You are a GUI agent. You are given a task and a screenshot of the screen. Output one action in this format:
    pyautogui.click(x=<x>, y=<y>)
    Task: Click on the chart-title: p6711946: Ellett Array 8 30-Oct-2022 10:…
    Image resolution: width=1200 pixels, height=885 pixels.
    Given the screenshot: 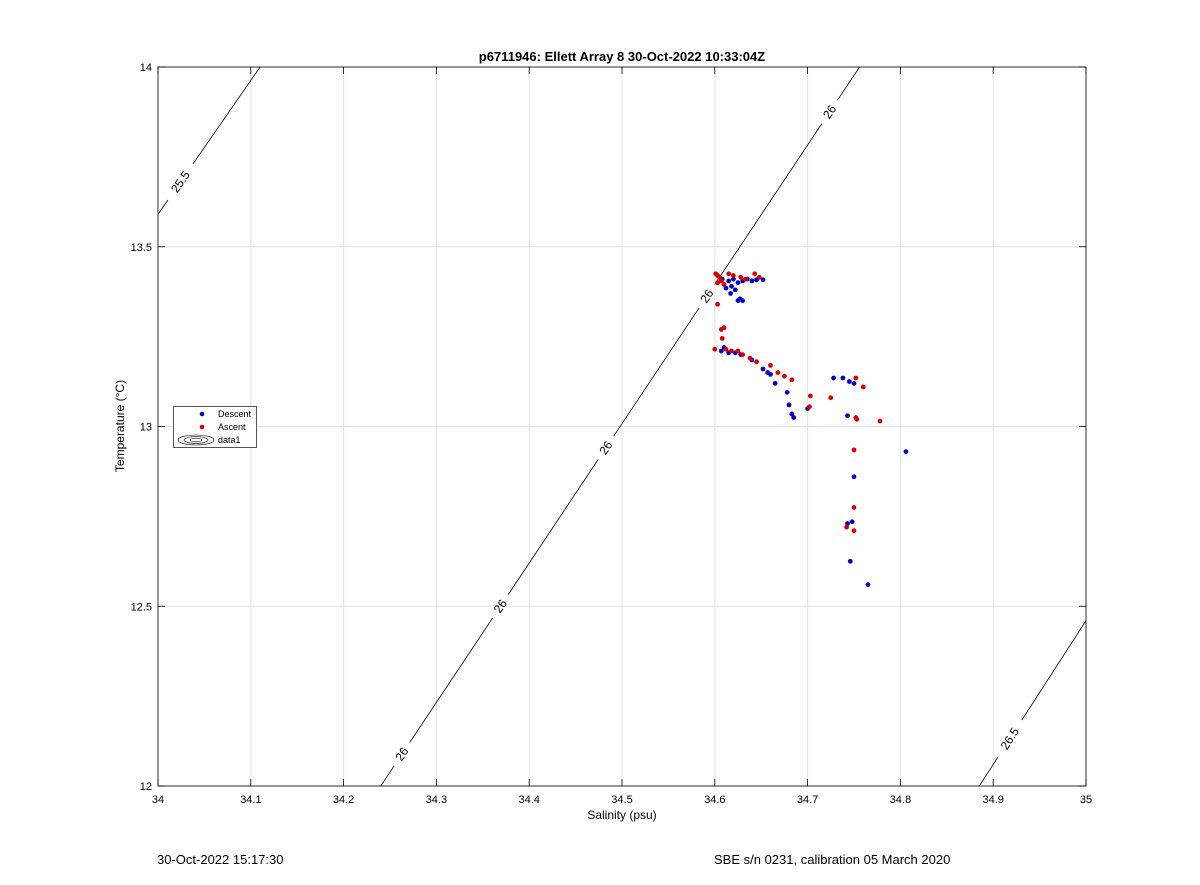 What is the action you would take?
    pyautogui.click(x=622, y=56)
    